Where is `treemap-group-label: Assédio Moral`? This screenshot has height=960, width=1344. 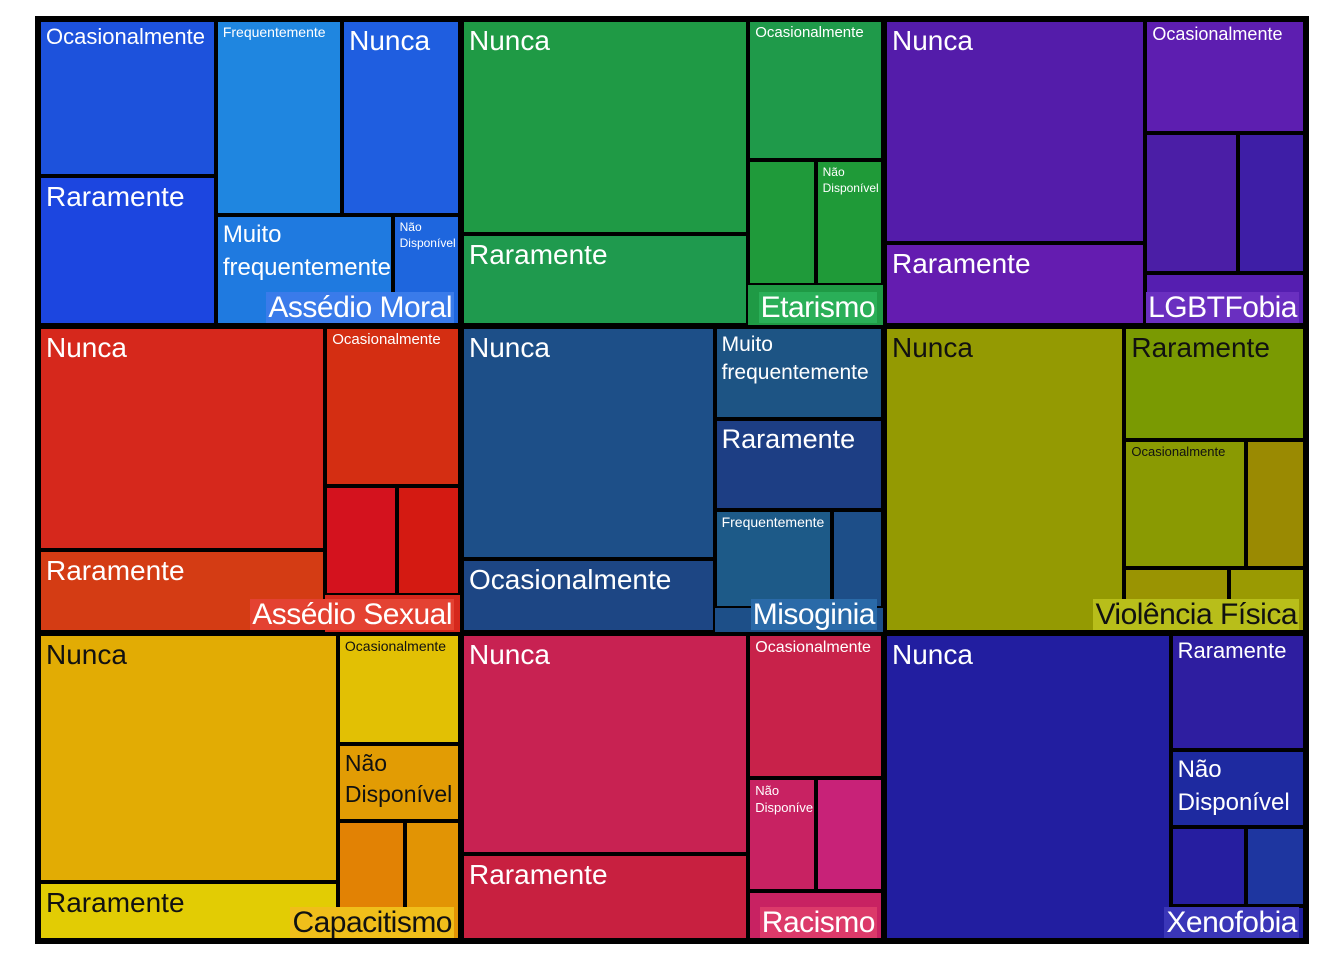 treemap-group-label: Assédio Moral is located at coordinates (360, 307).